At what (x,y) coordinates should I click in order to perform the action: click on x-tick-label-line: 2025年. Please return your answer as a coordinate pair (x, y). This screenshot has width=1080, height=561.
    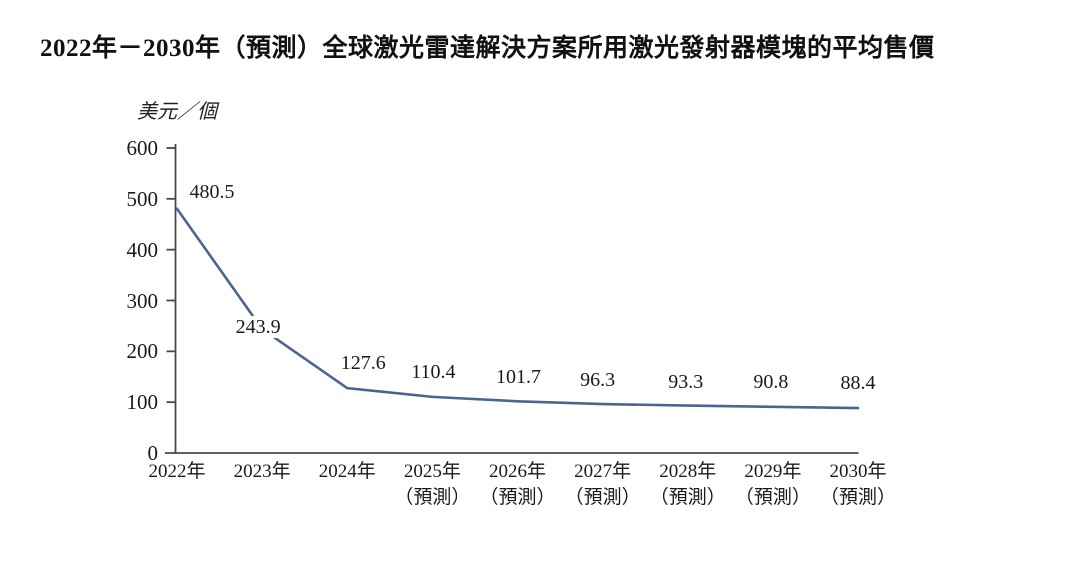
    Looking at the image, I should click on (432, 471).